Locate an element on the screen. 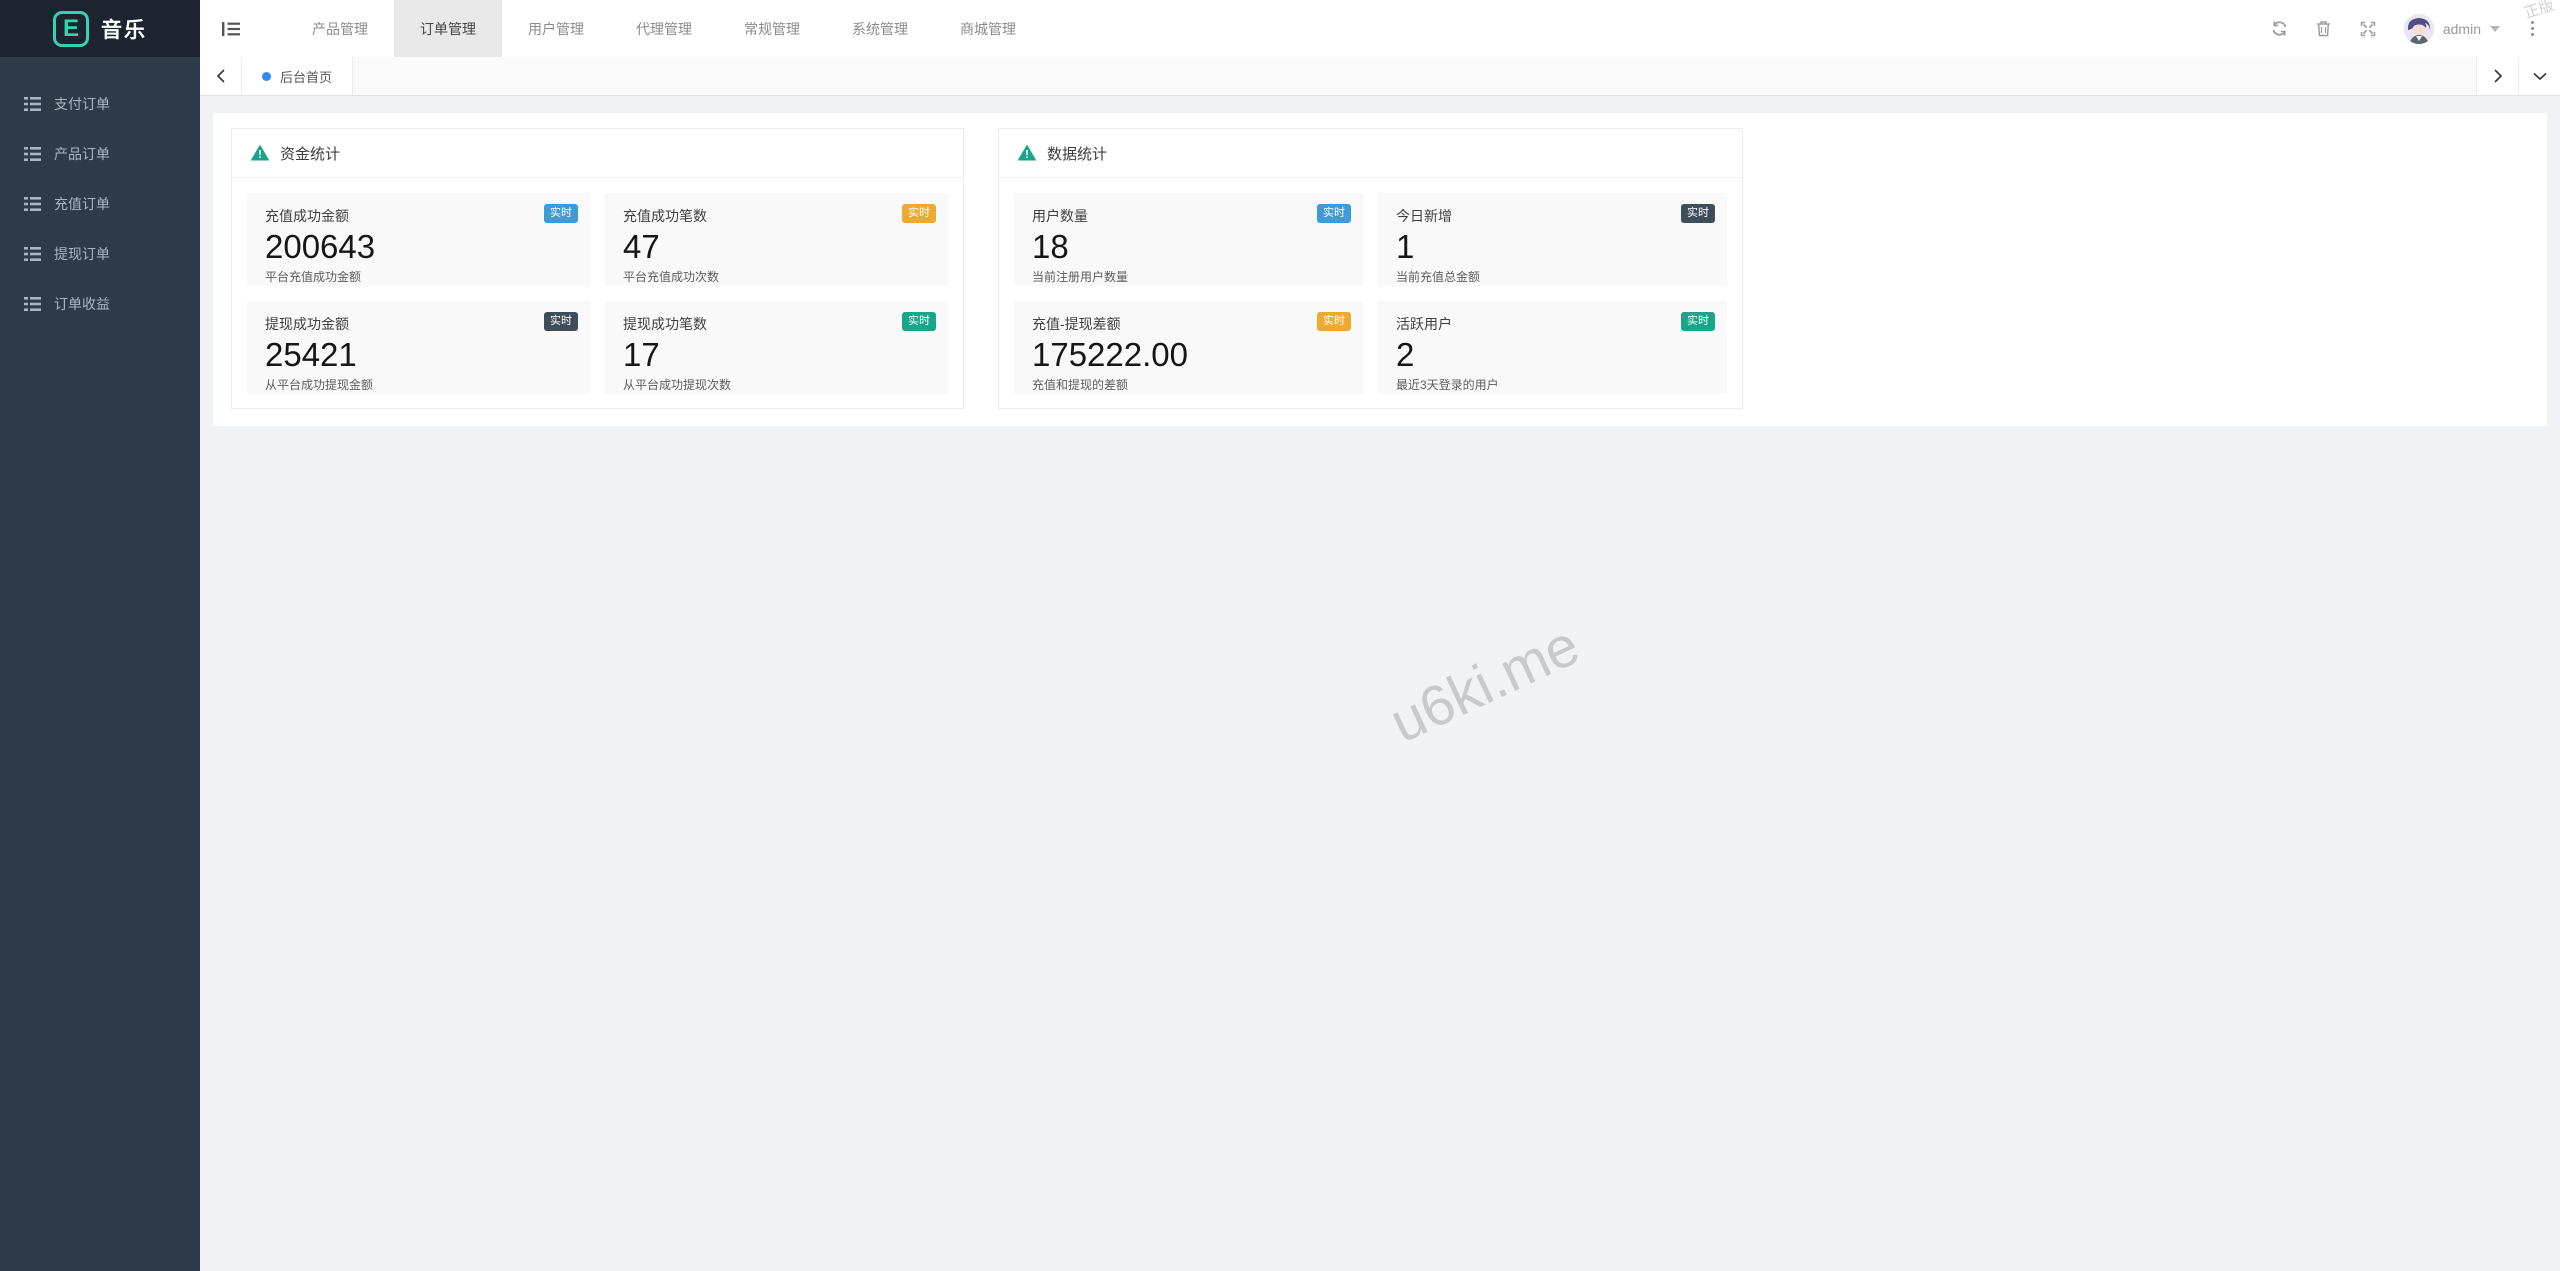  stat-recharge-amount: 充值成功金额 200643 平台充值成功金额 实时 is located at coordinates (418, 239).